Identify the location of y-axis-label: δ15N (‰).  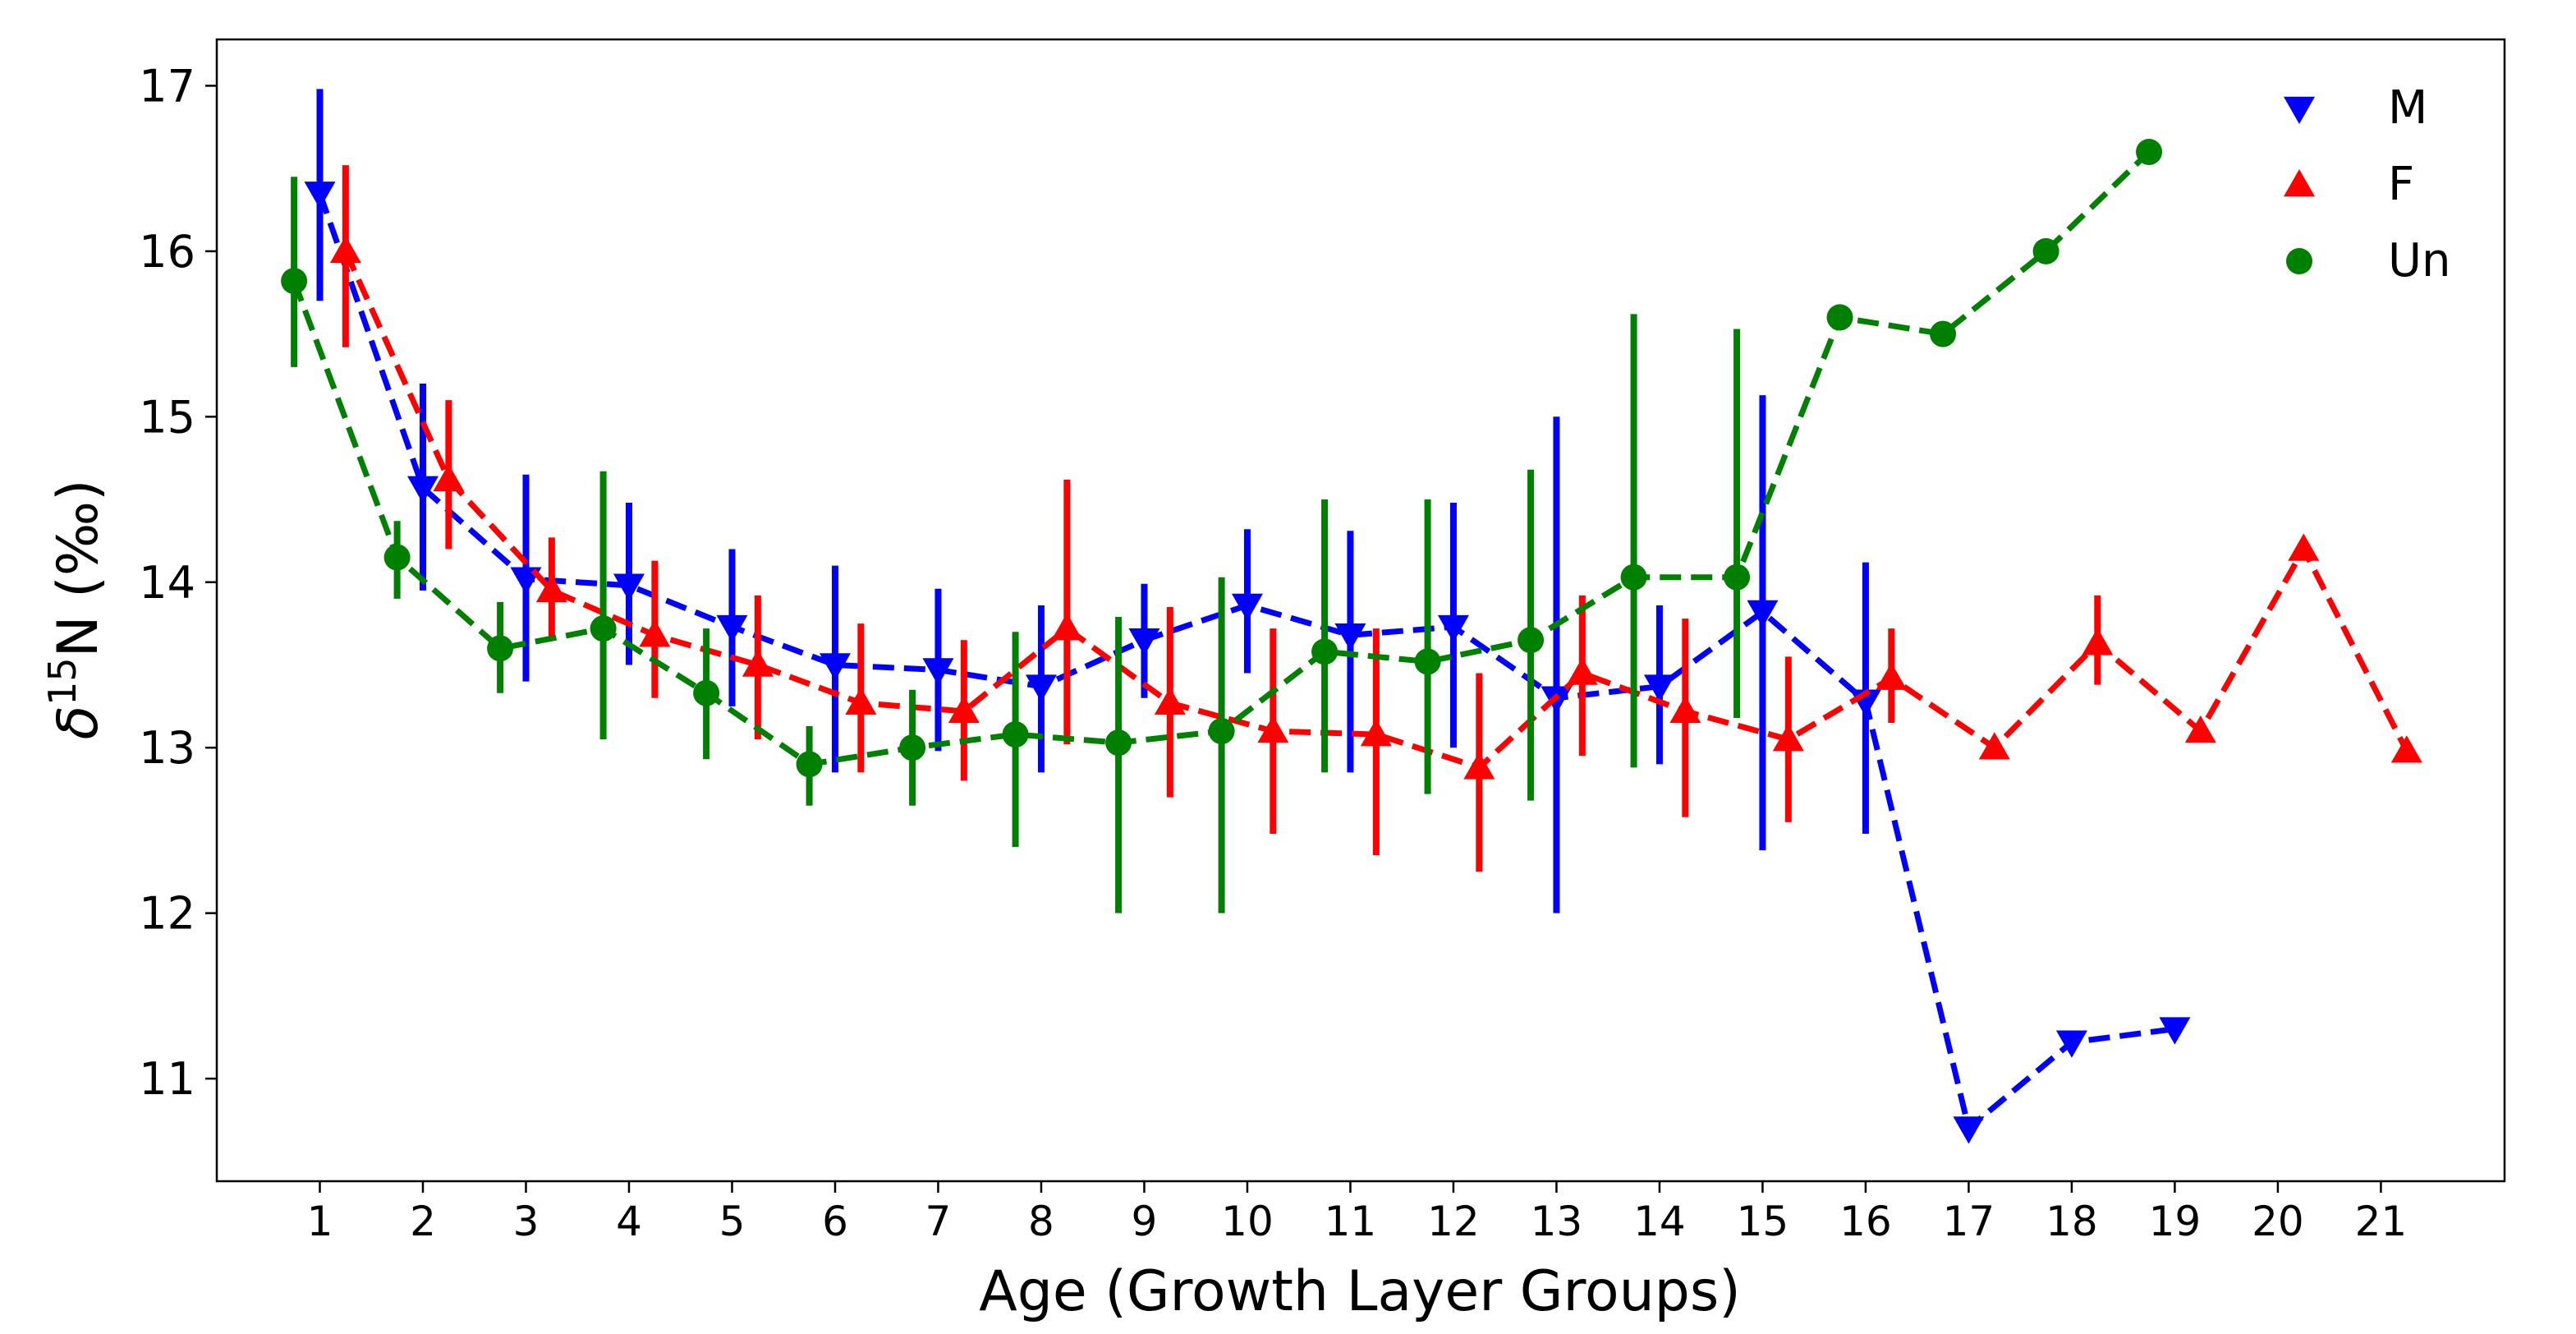
(75, 610).